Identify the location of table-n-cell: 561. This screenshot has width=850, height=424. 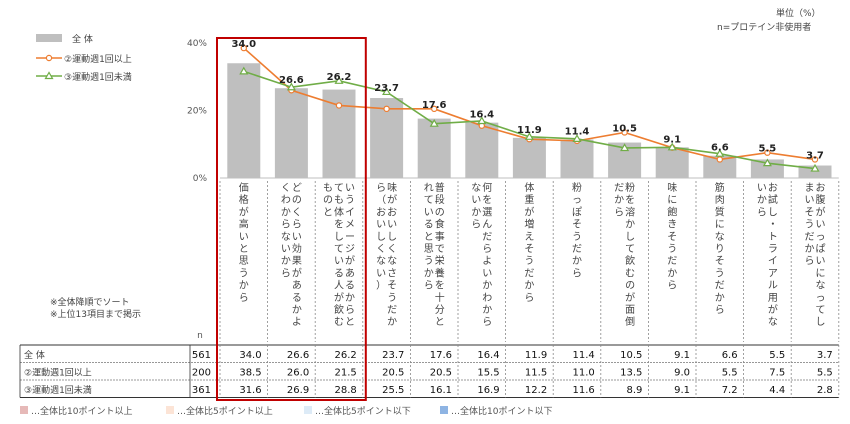
(201, 355).